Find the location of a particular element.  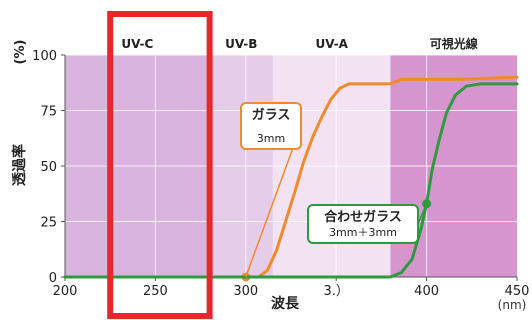

band-label-0: UV-C is located at coordinates (137, 44).